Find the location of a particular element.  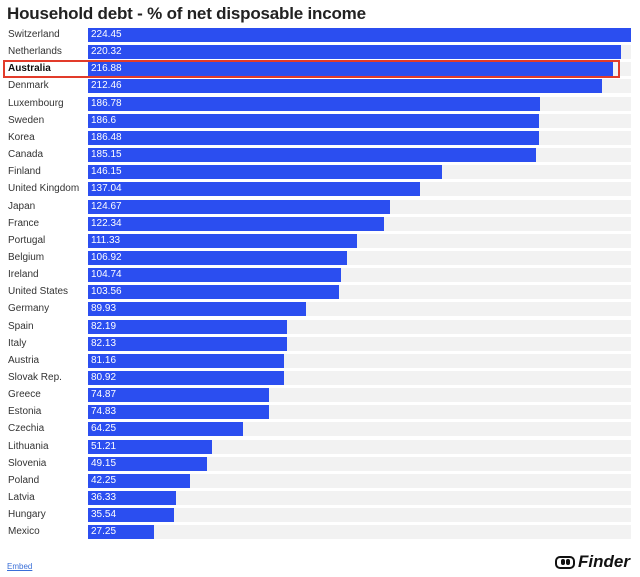

bar-track: 185.15 is located at coordinates (359, 155).